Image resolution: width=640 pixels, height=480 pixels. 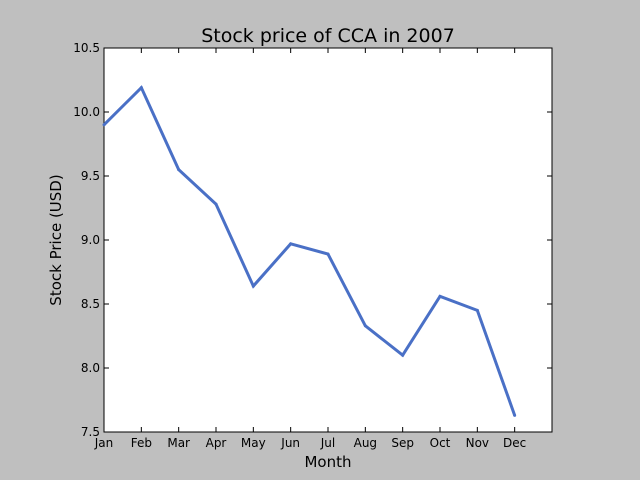 What do you see at coordinates (327, 443) in the screenshot?
I see `x-tick-label: Jul` at bounding box center [327, 443].